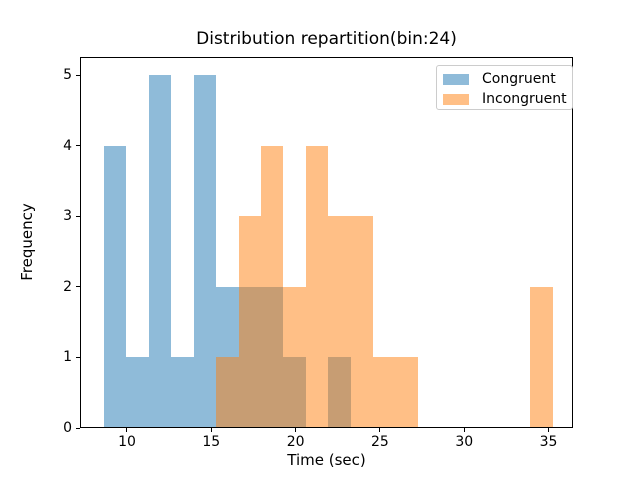 Image resolution: width=640 pixels, height=480 pixels. What do you see at coordinates (127, 442) in the screenshot?
I see `x-tick-label-10: 10` at bounding box center [127, 442].